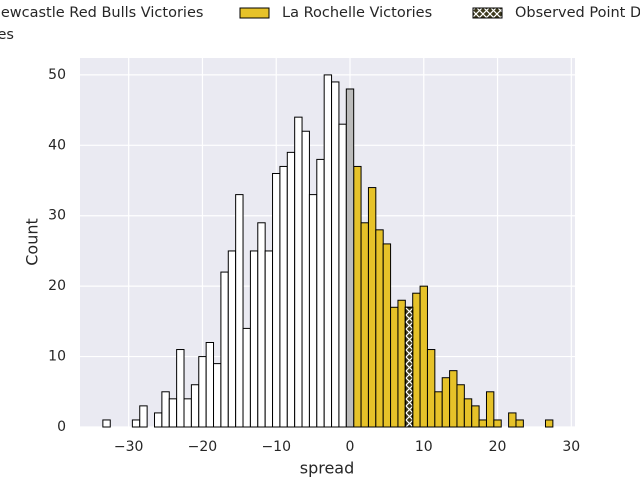 The image size is (640, 480). What do you see at coordinates (409, 367) in the screenshot?
I see `hatch-overlay` at bounding box center [409, 367].